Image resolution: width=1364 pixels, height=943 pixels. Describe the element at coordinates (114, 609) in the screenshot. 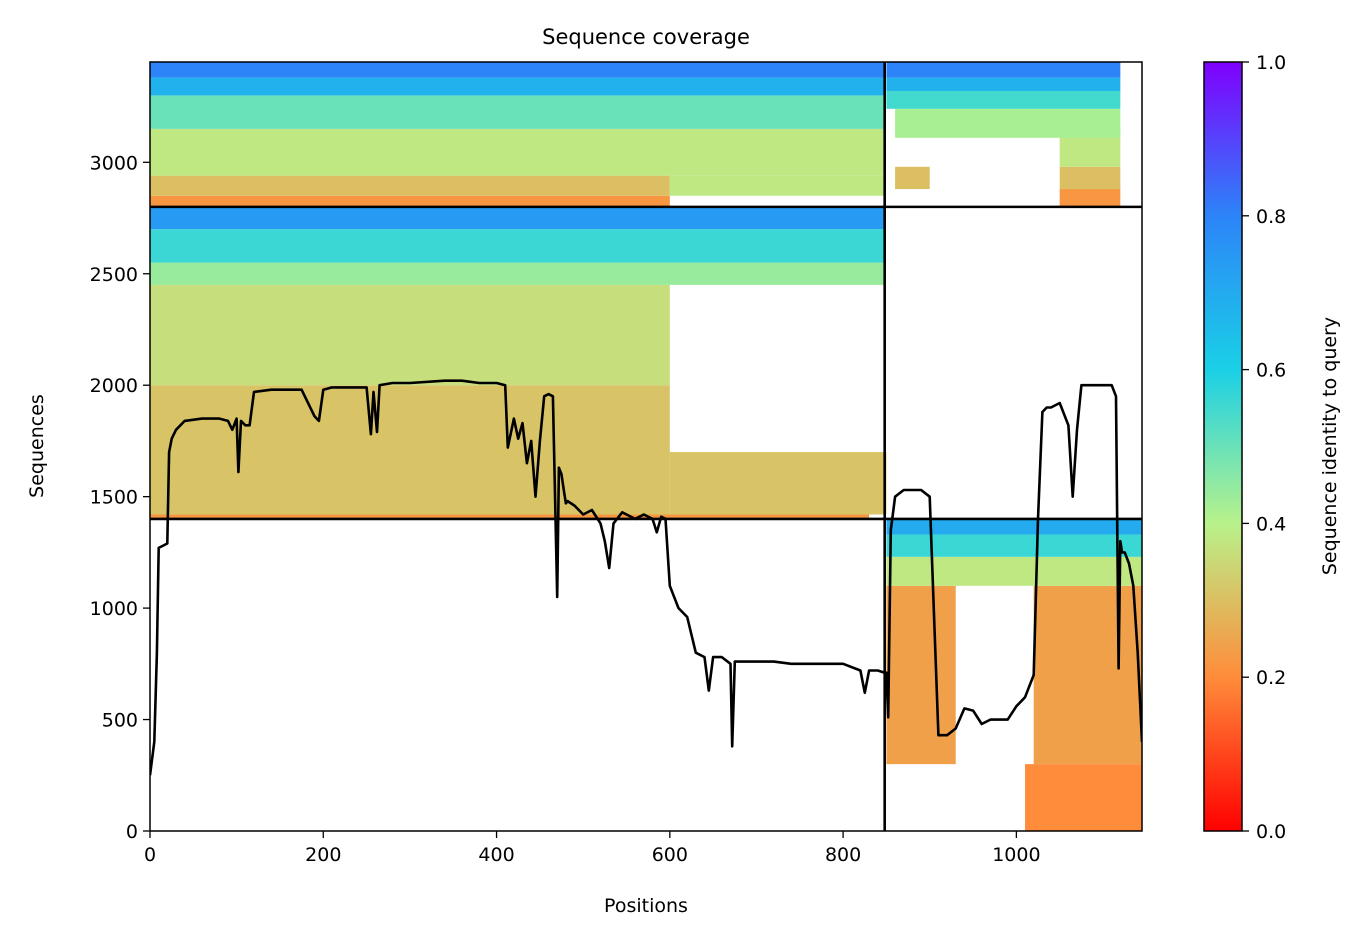

I see `y-tick-label: 1000` at that location.